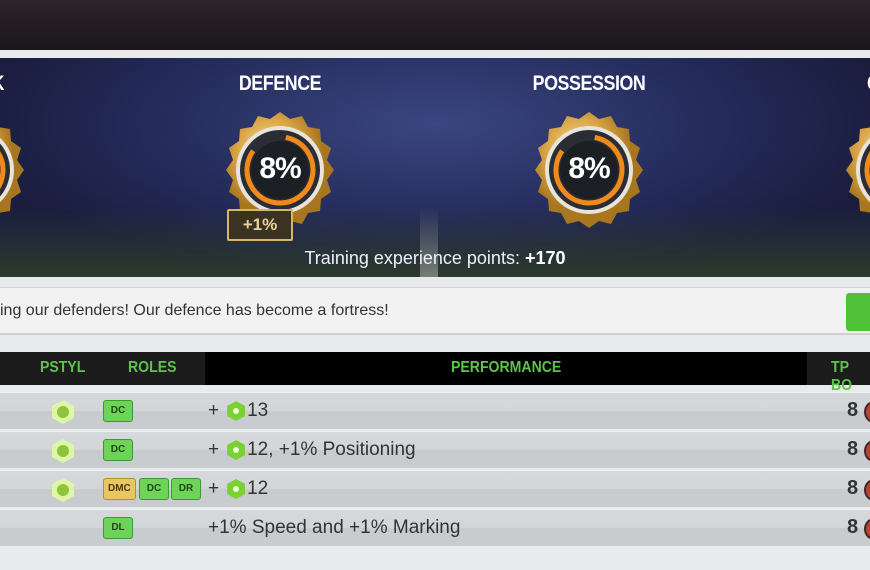  What do you see at coordinates (429, 242) in the screenshot?
I see `pitch-line` at bounding box center [429, 242].